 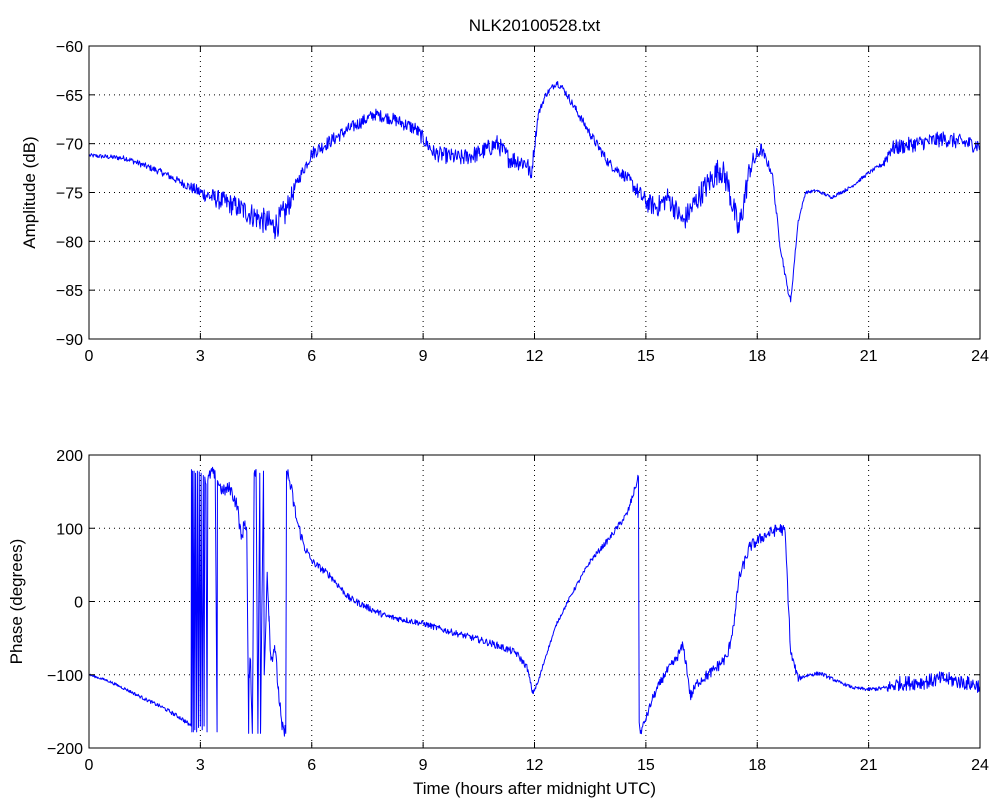 What do you see at coordinates (69, 194) in the screenshot?
I see `y-tick-label: −75` at bounding box center [69, 194].